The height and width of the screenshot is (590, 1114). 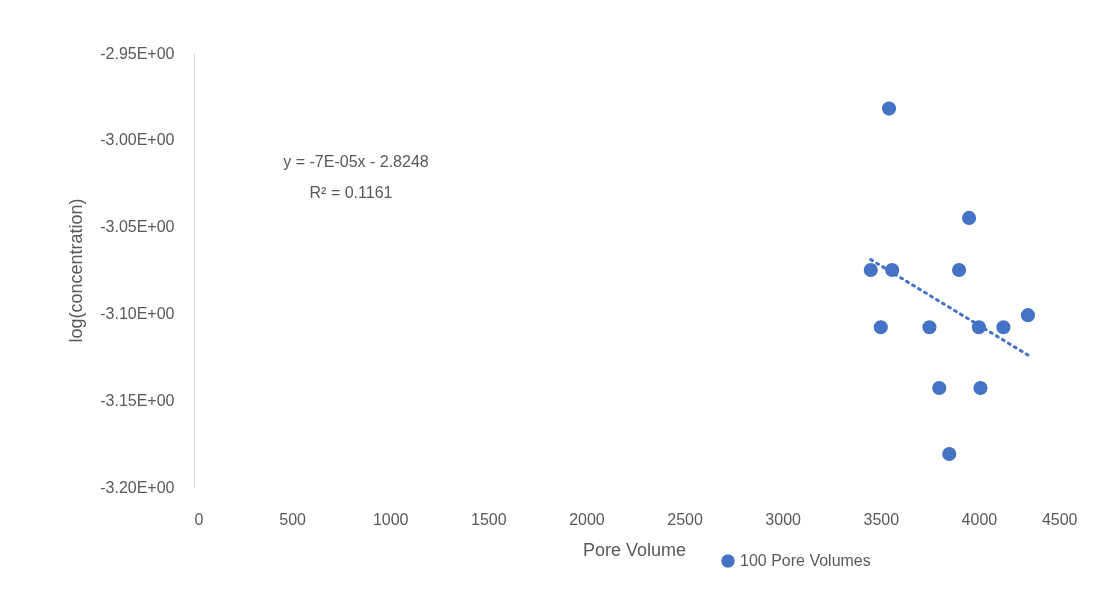 What do you see at coordinates (137, 313) in the screenshot?
I see `y-tick-label: -3.10E+00` at bounding box center [137, 313].